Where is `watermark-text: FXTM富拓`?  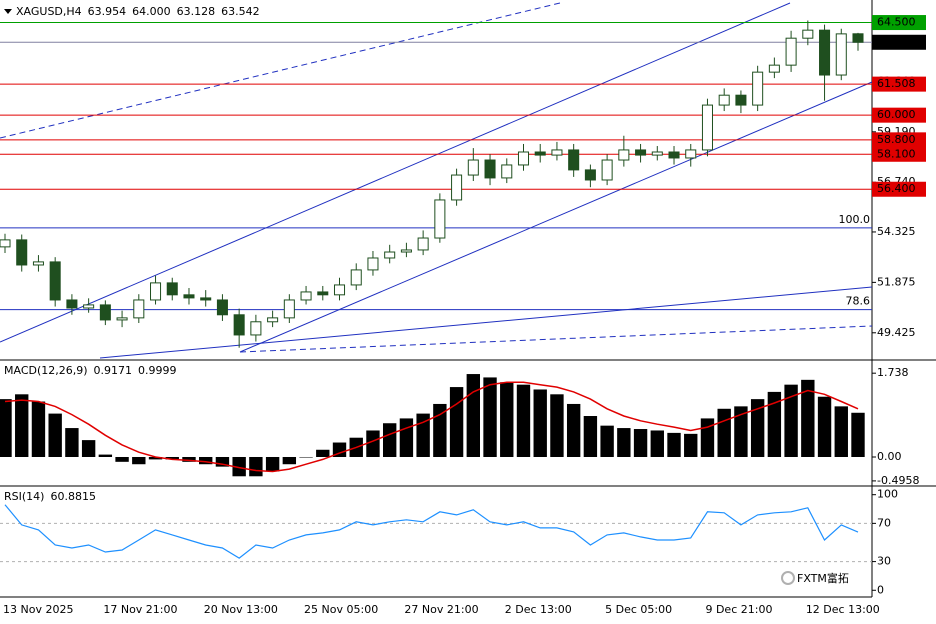
watermark-text: FXTM富拓 is located at coordinates (823, 578).